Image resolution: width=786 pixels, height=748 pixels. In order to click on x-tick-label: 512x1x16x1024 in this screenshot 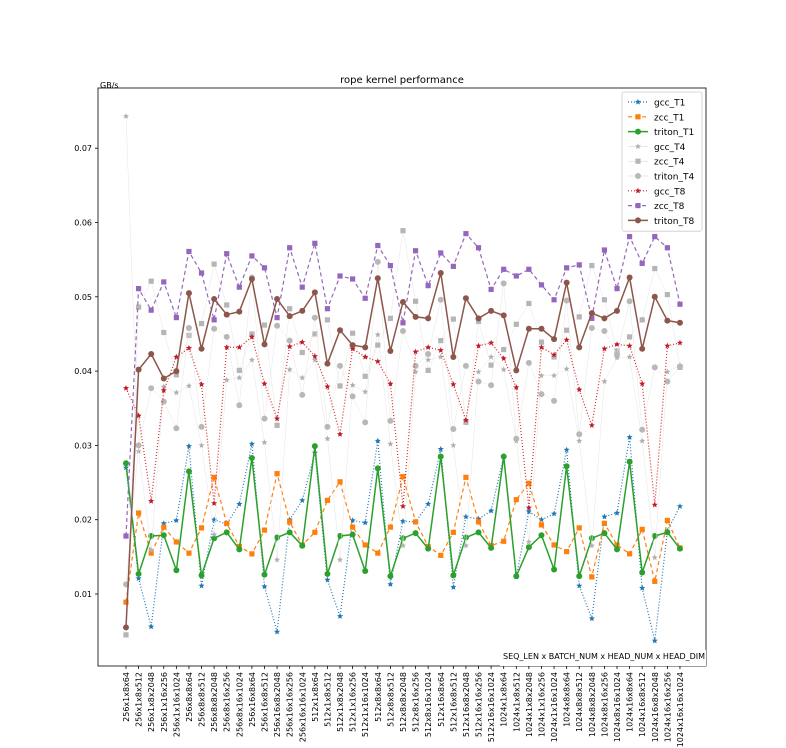, I will do `click(365, 704)`.